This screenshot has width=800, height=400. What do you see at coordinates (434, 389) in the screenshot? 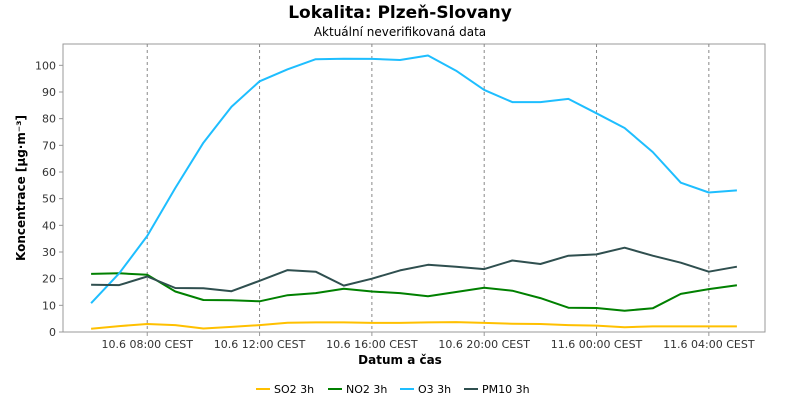
I see `legend-label-o3: O3 3h` at bounding box center [434, 389].